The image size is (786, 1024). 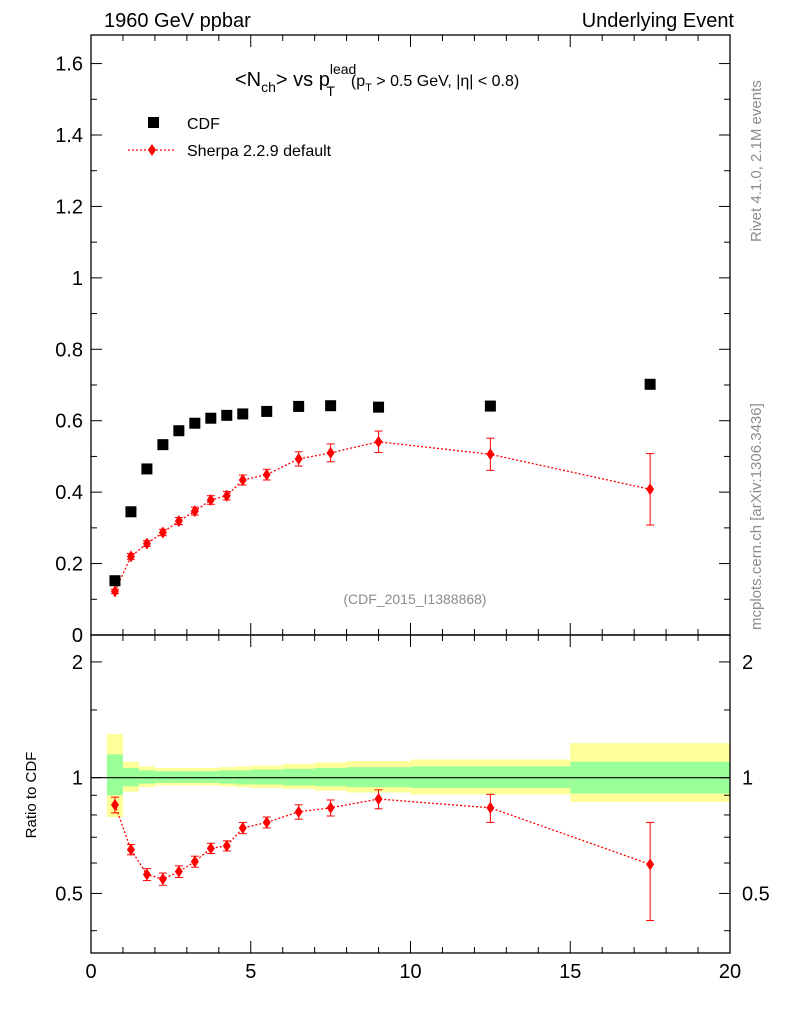 What do you see at coordinates (382, 516) in the screenshot?
I see `sherpa-line` at bounding box center [382, 516].